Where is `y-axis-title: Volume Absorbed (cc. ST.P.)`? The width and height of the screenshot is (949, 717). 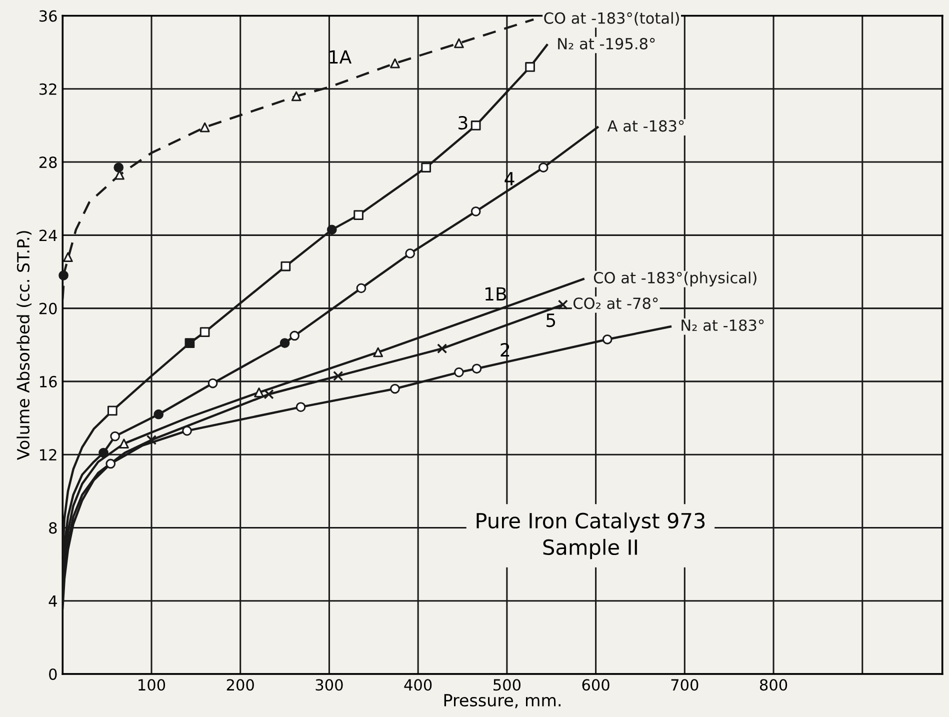
y-axis-title: Volume Absorbed (cc. ST.P.) is located at coordinates (24, 345).